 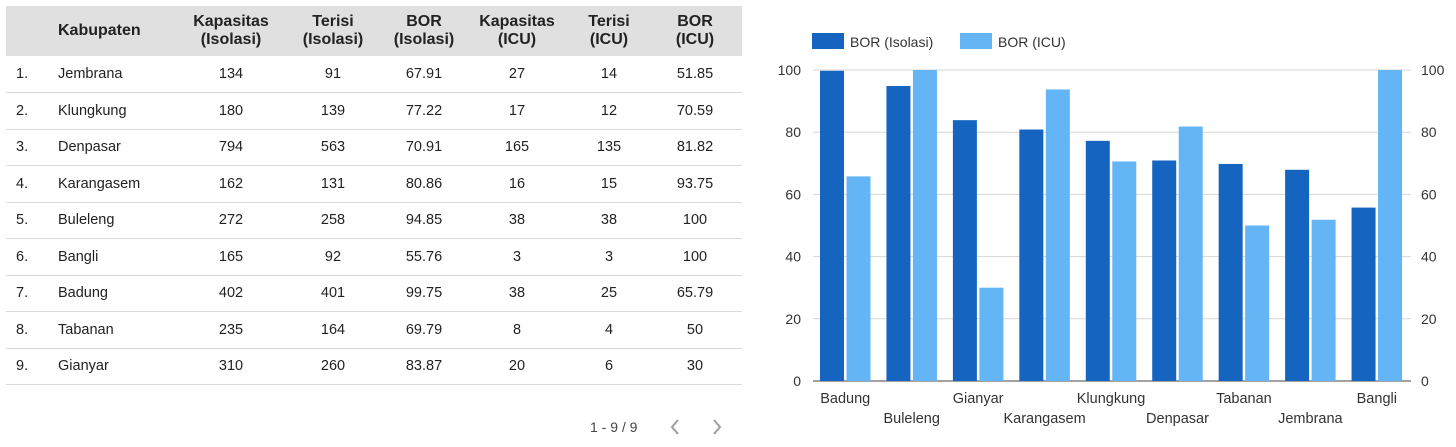 I want to click on cell-bor-icu: 50, so click(x=695, y=329).